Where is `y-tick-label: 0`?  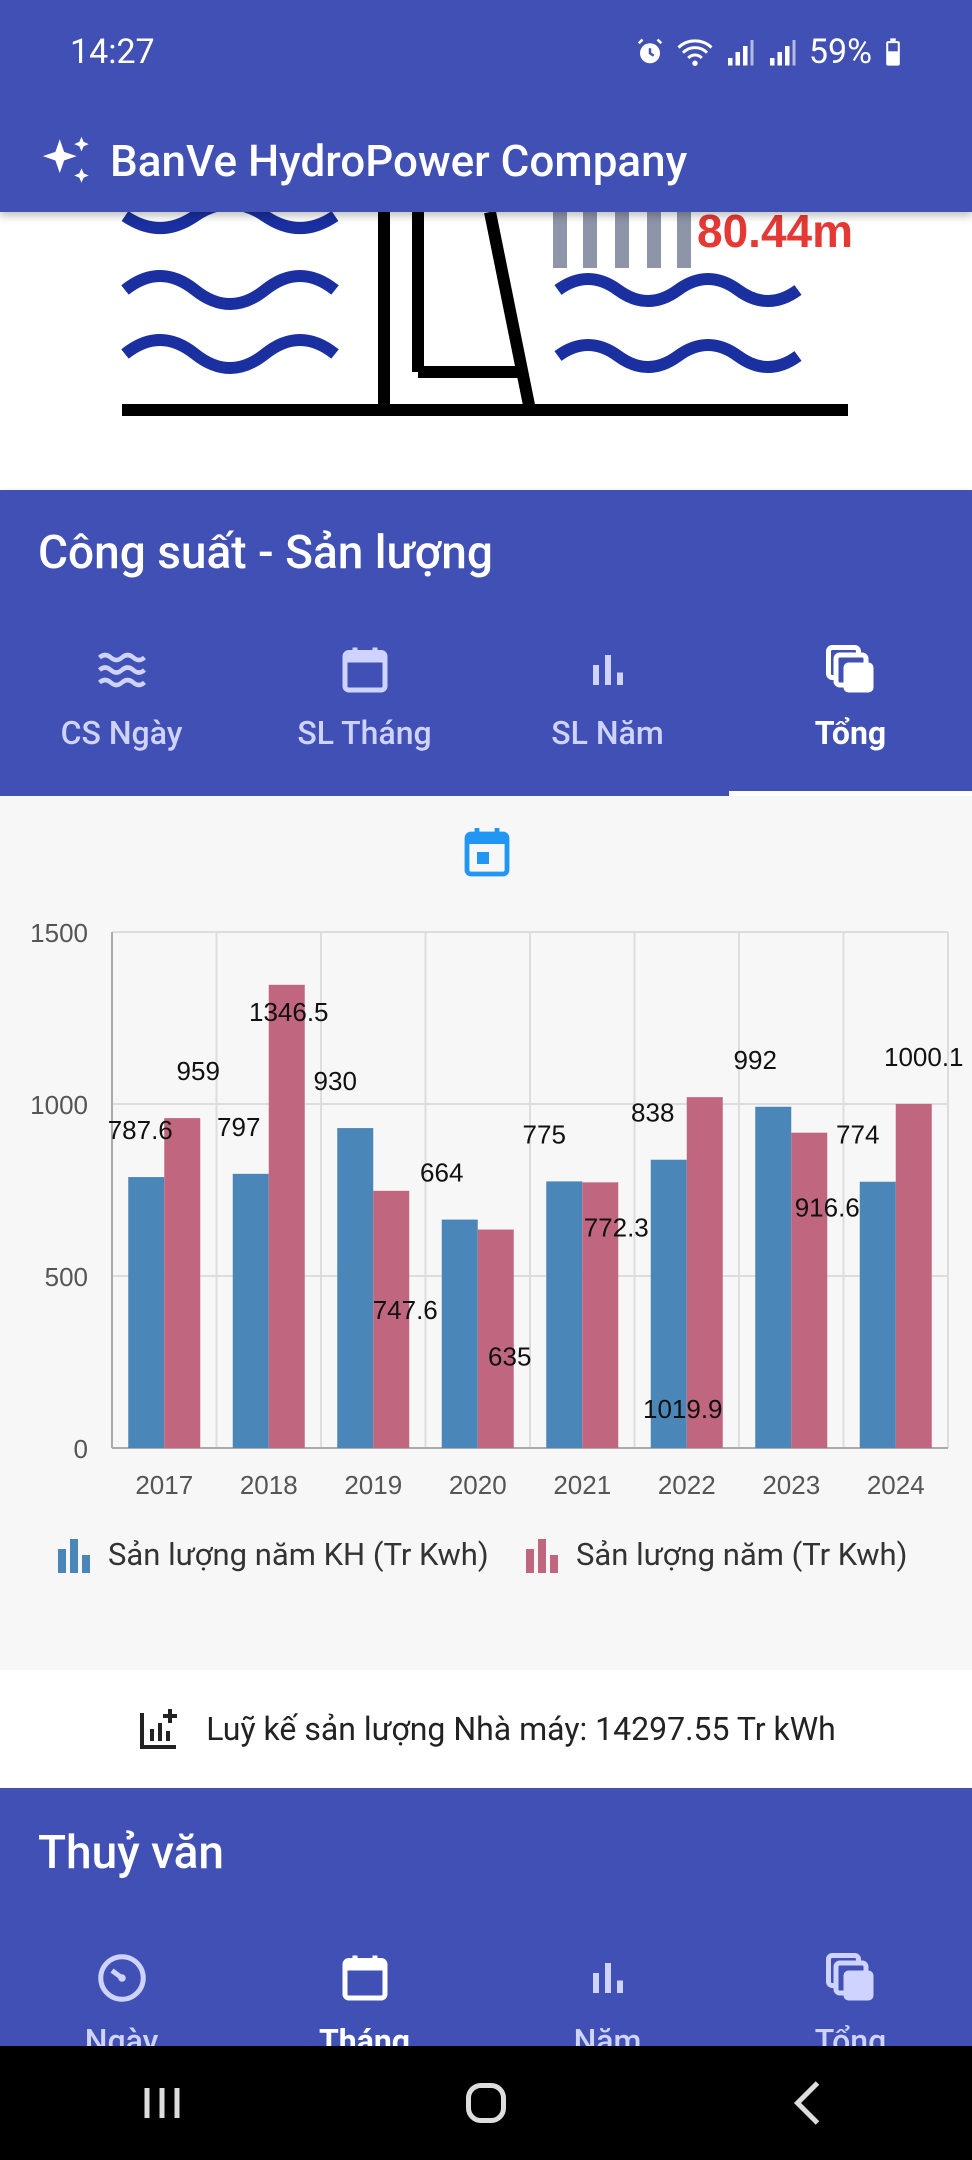
y-tick-label: 0 is located at coordinates (81, 1449).